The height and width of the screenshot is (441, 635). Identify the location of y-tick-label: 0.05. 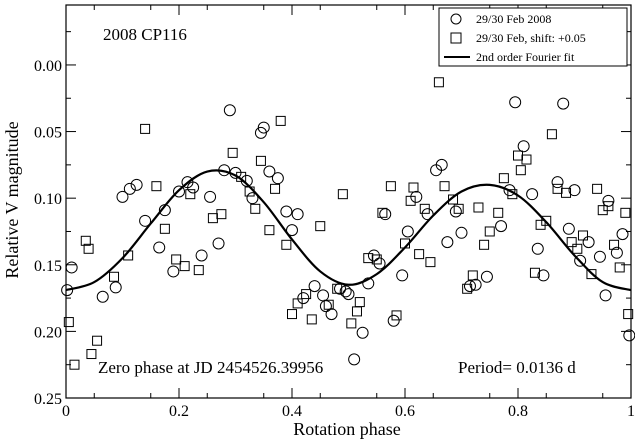
(48, 133).